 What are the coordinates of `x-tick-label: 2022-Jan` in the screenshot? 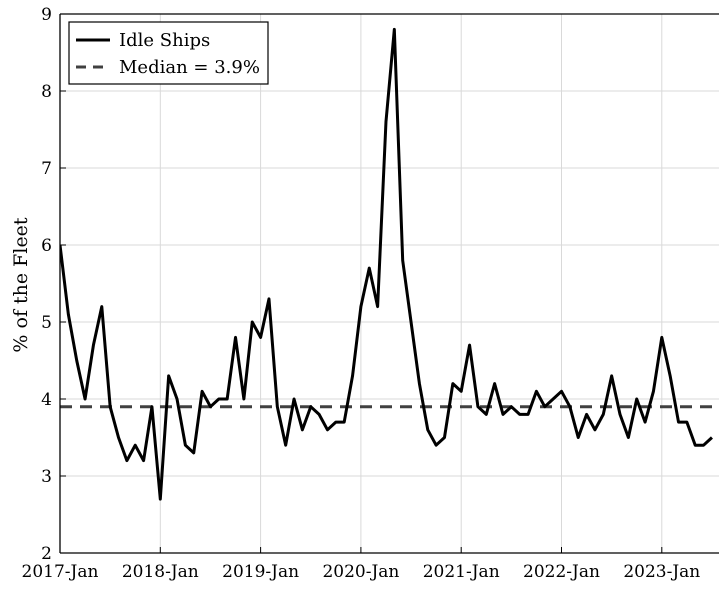 It's located at (561, 572).